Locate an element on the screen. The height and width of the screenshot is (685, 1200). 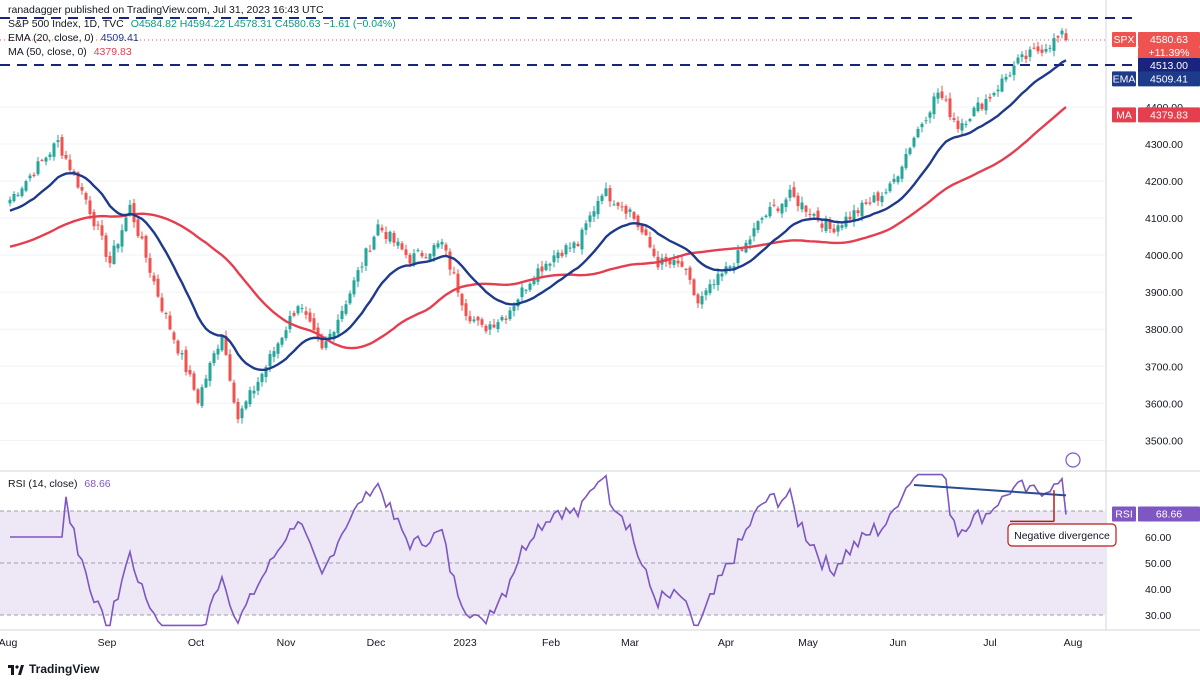
ema-legend-value: 4509.41 is located at coordinates (119, 38).